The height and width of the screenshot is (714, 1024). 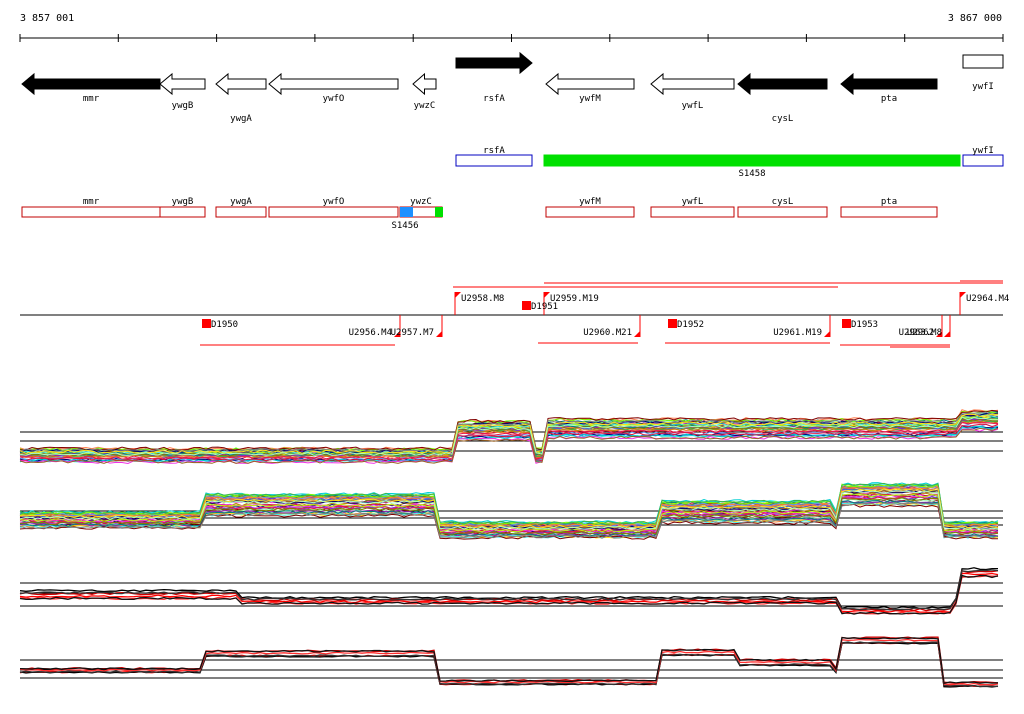 What do you see at coordinates (494, 160) in the screenshot?
I see `up-box-rsfA` at bounding box center [494, 160].